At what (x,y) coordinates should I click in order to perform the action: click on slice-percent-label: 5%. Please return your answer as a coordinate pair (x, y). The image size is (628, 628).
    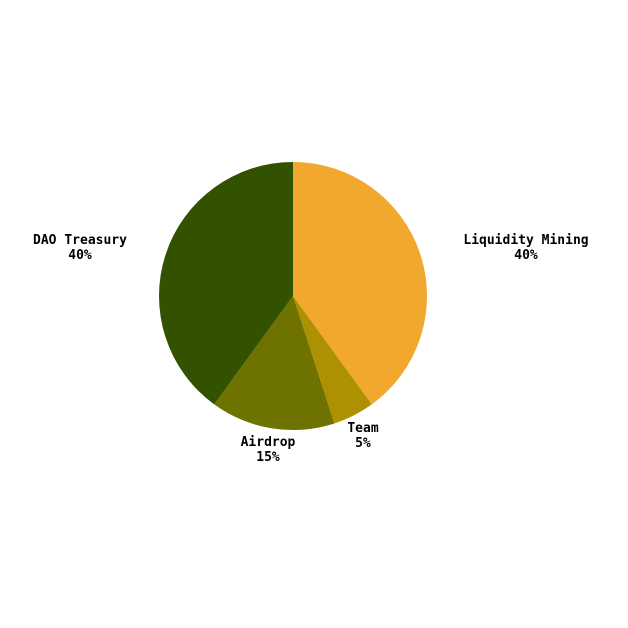
    Looking at the image, I should click on (363, 443).